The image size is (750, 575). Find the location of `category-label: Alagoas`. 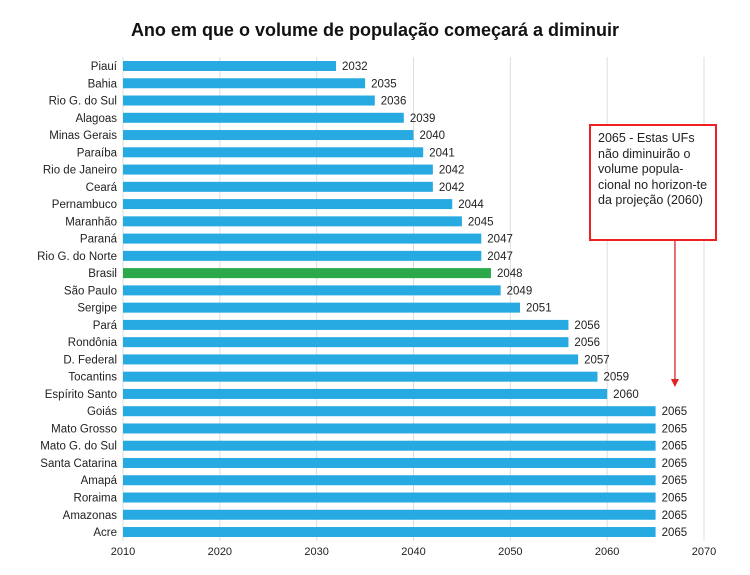

category-label: Alagoas is located at coordinates (96, 119).